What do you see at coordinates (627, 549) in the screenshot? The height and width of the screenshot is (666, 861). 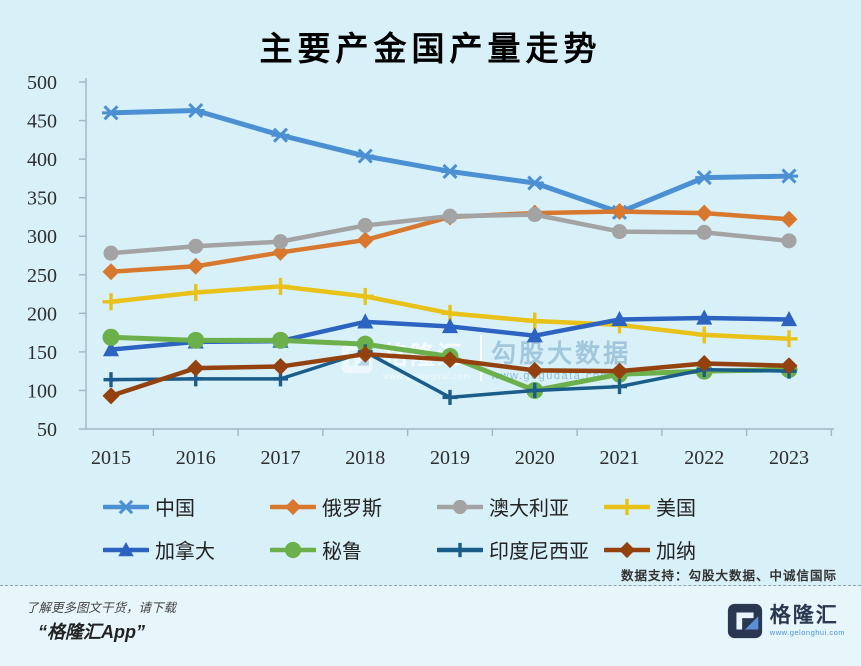 I see `legend-marker-ghana-icon` at bounding box center [627, 549].